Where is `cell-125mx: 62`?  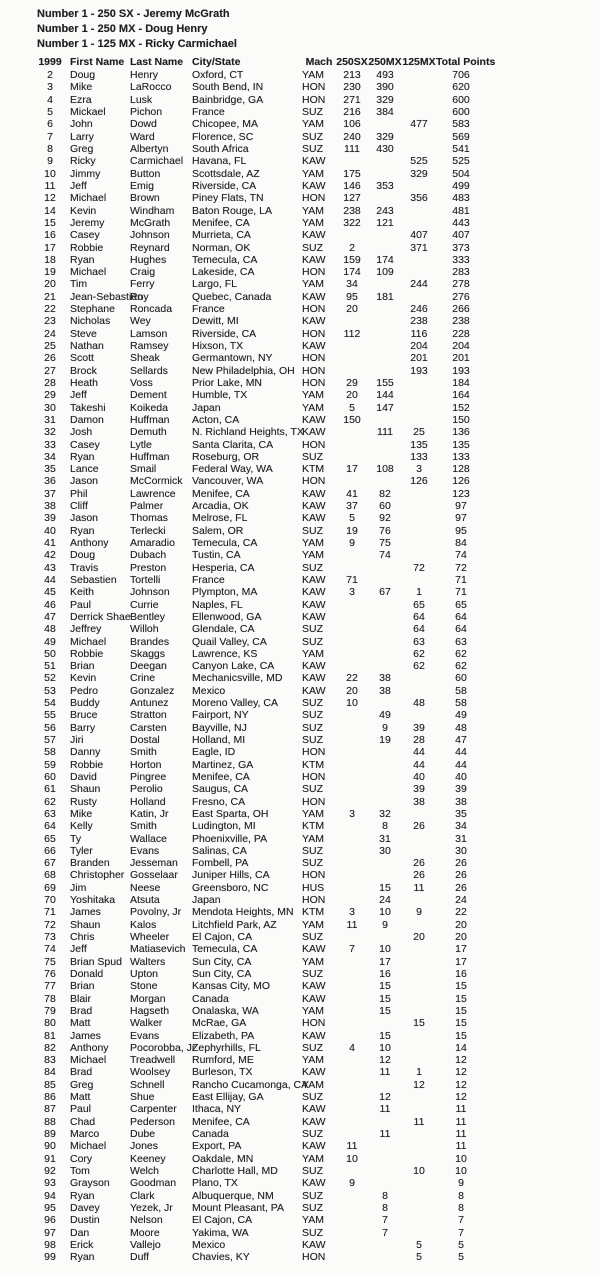
cell-125mx: 62 is located at coordinates (419, 666).